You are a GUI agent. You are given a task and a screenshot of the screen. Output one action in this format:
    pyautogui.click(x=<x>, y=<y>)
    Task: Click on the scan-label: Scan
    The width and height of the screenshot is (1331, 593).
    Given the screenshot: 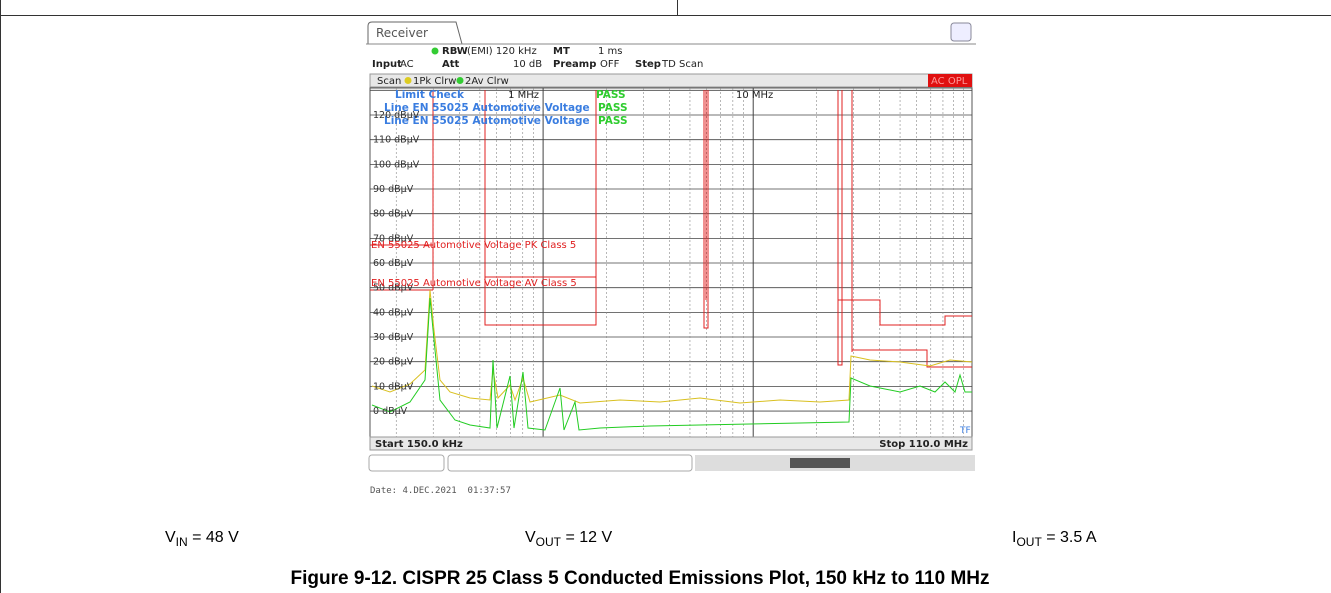 What is the action you would take?
    pyautogui.click(x=389, y=81)
    